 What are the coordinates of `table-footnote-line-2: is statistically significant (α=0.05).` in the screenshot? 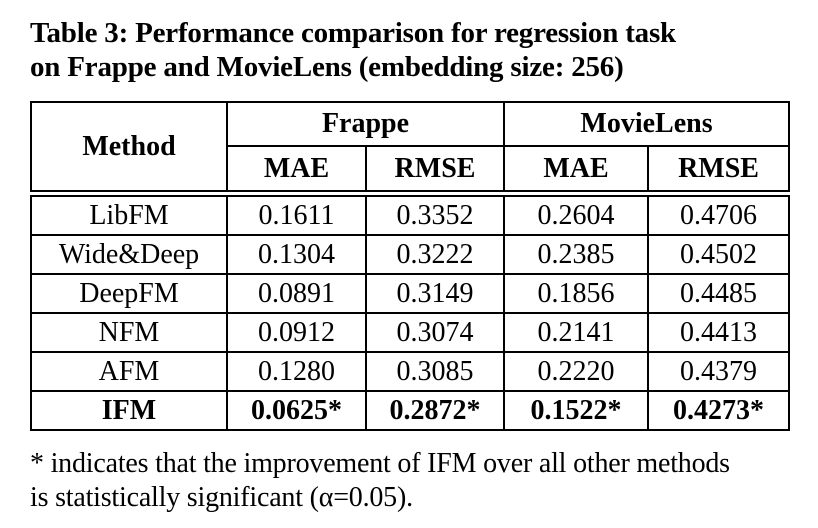 It's located at (221, 497).